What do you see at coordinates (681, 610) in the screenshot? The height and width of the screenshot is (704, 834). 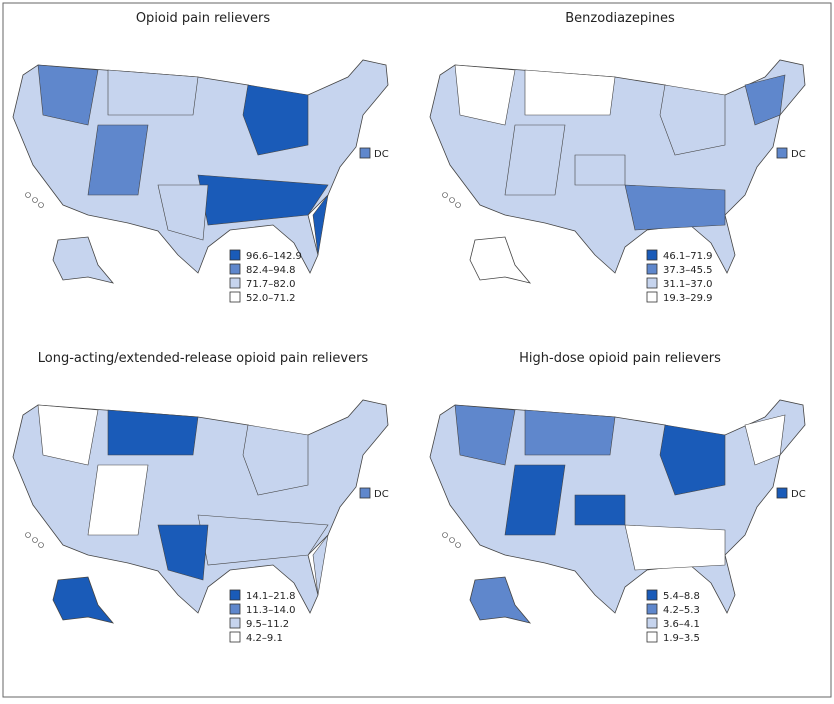 I see `legend-label: 4.2–5.3` at bounding box center [681, 610].